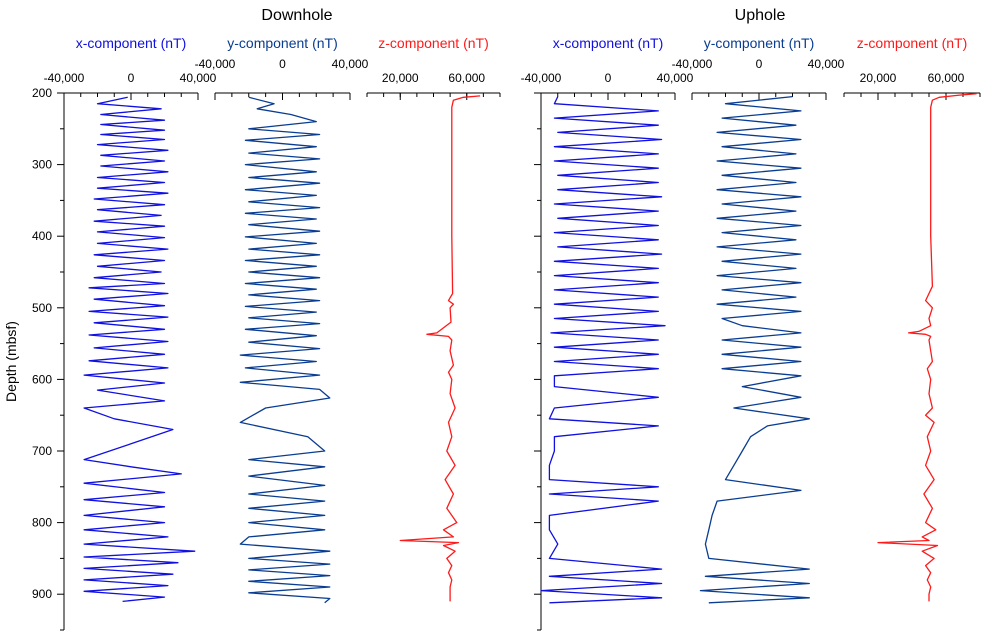 Image resolution: width=990 pixels, height=639 pixels. I want to click on downhole-x-tick-label: 0, so click(131, 78).